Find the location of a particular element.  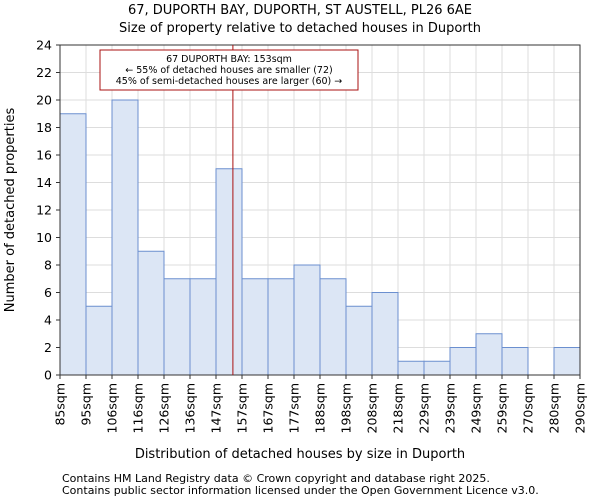

x-tick-label: 208sqm is located at coordinates (372, 408).